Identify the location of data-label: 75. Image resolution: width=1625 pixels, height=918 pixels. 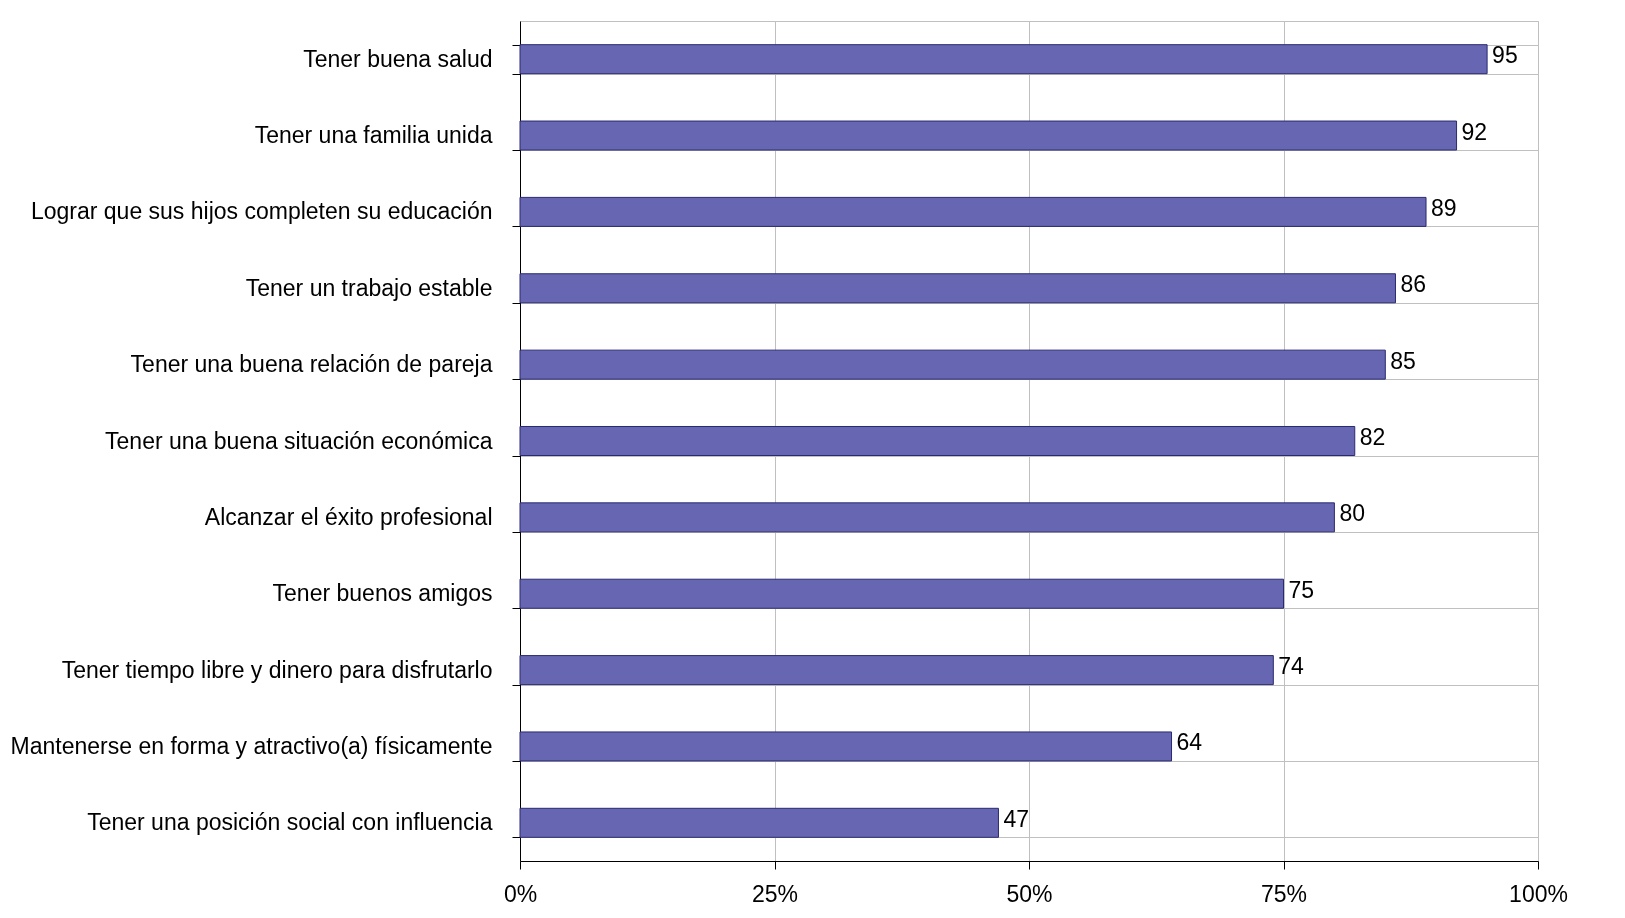
(1301, 589).